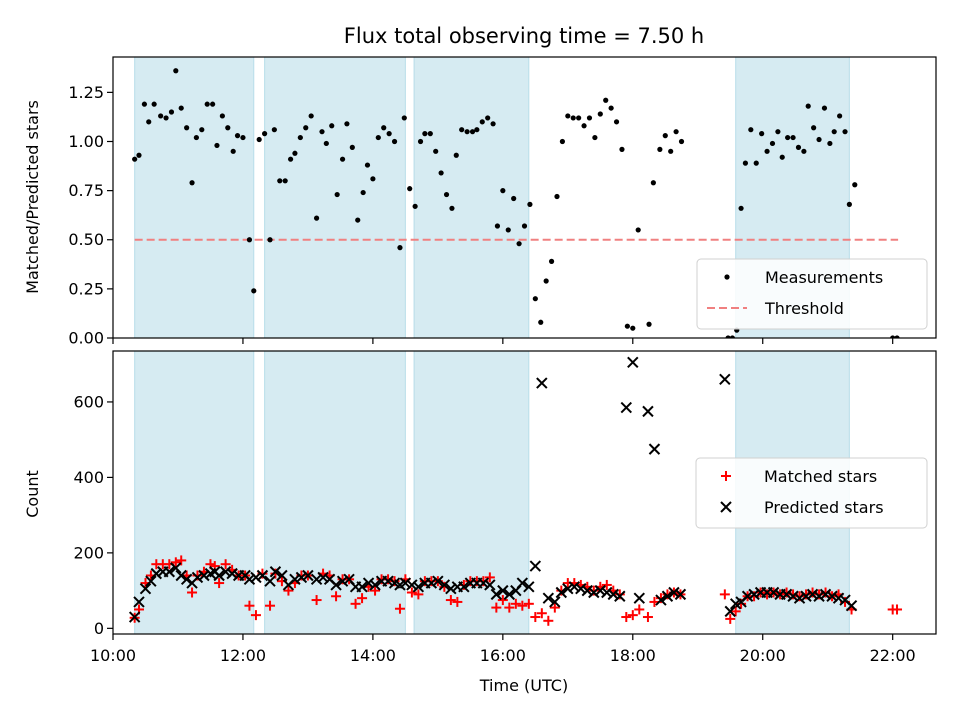 The height and width of the screenshot is (720, 960). What do you see at coordinates (503, 655) in the screenshot?
I see `x-tick-label: 16:00` at bounding box center [503, 655].